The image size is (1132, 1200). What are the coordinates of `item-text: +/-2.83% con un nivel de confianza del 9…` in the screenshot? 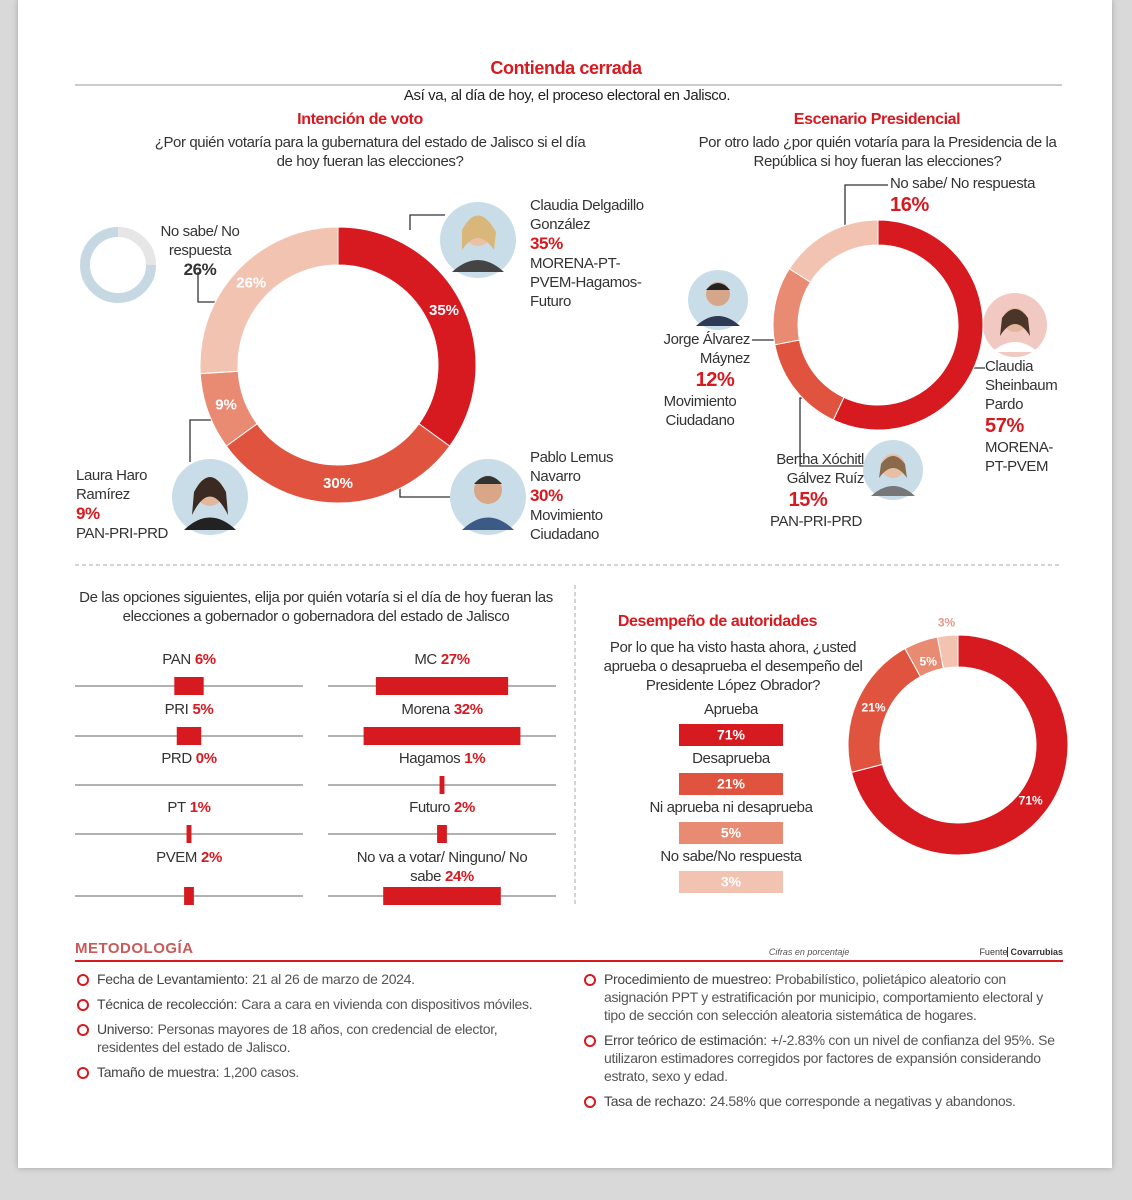 It's located at (829, 1058).